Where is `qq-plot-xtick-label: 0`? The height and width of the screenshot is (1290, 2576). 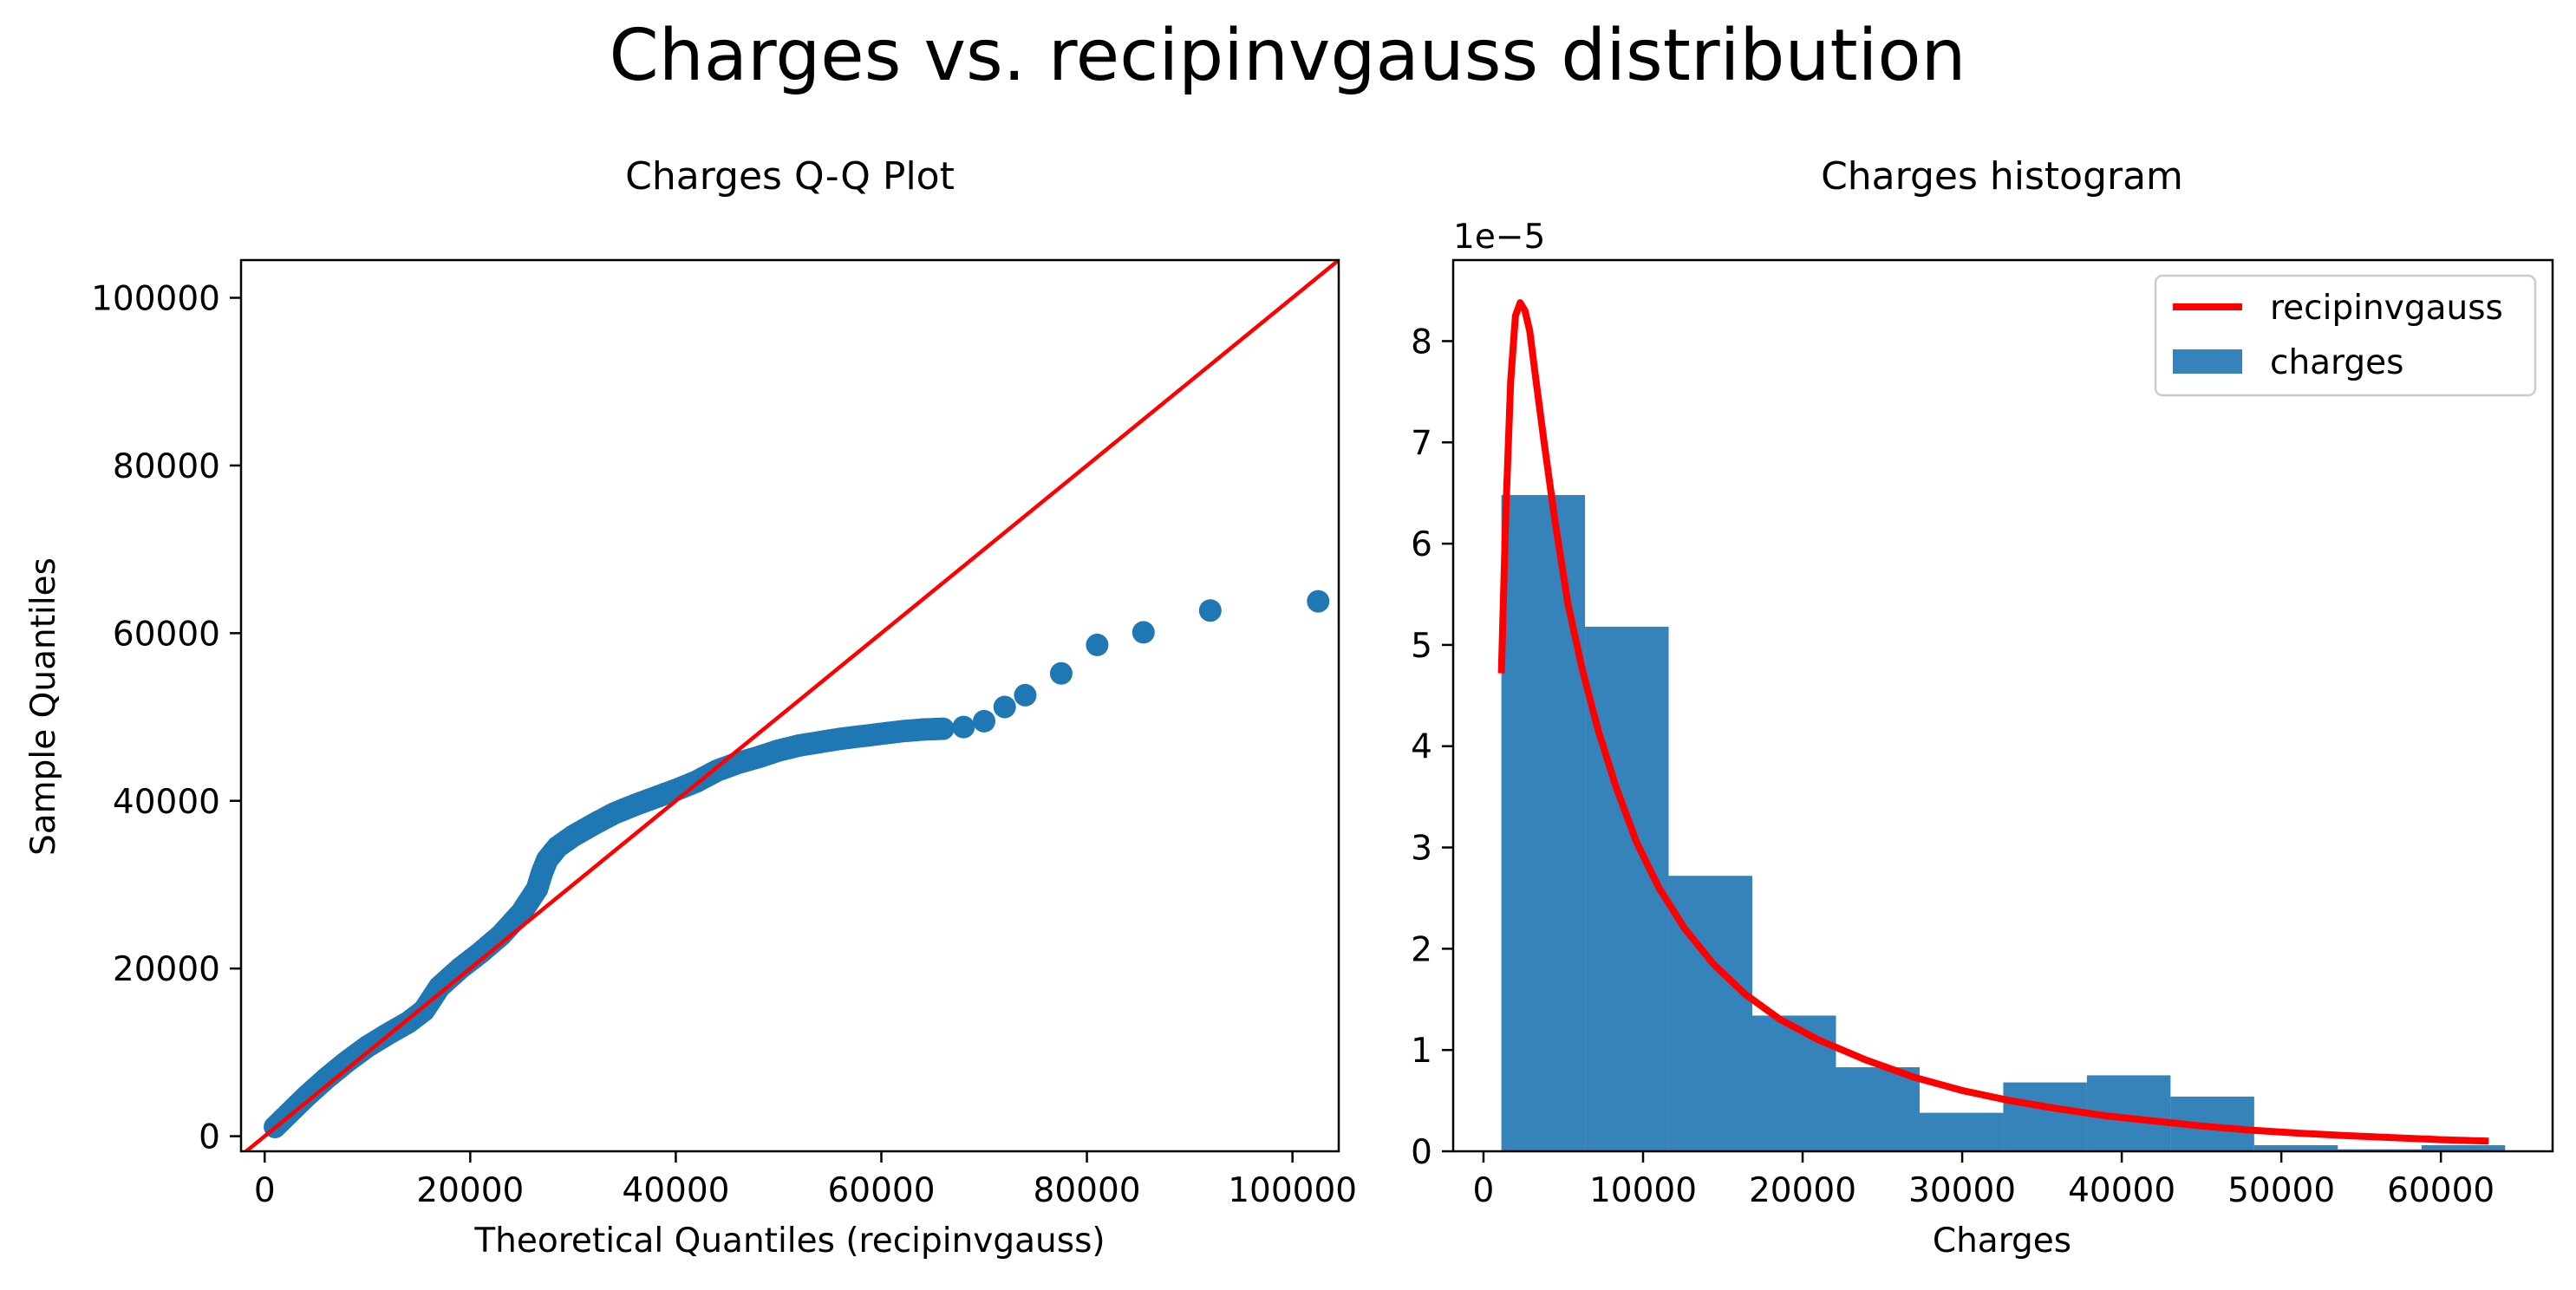 qq-plot-xtick-label: 0 is located at coordinates (265, 1191).